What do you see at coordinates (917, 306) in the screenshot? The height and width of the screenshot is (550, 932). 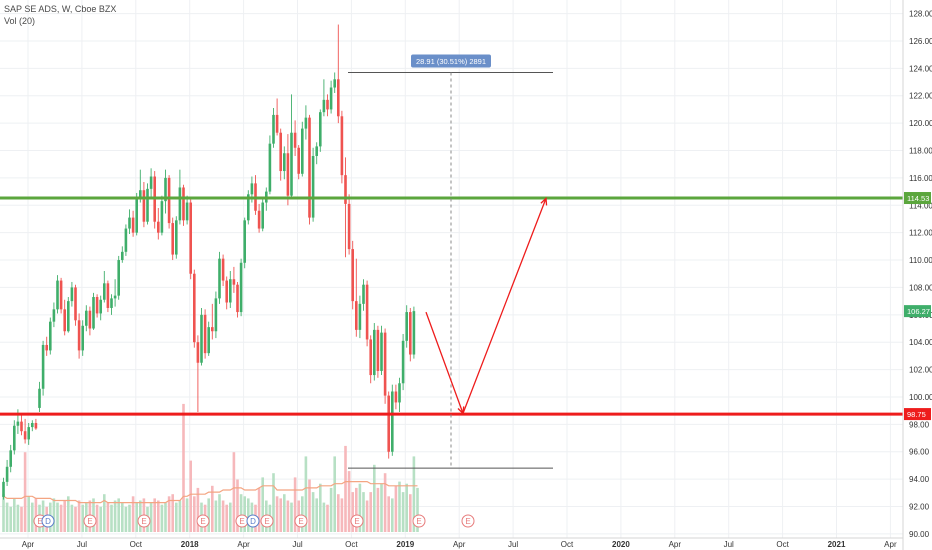 I see `price-tags: 114.53 106.27 98.75` at bounding box center [917, 306].